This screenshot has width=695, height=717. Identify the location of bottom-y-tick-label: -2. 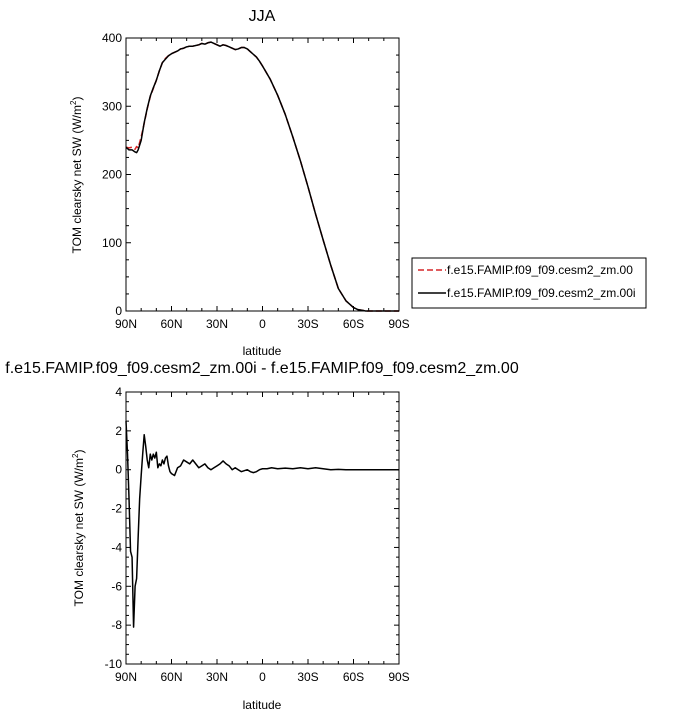
(116, 509).